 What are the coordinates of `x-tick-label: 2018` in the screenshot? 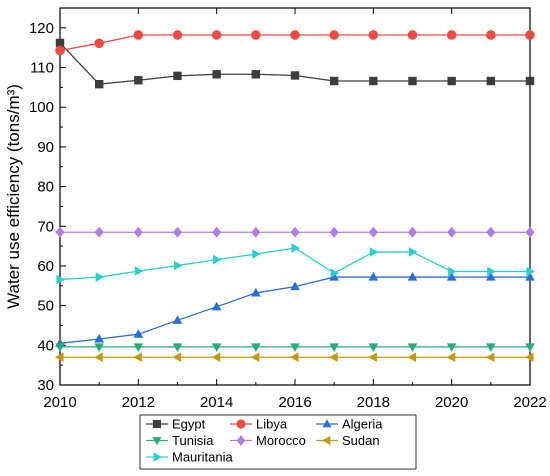 It's located at (373, 402).